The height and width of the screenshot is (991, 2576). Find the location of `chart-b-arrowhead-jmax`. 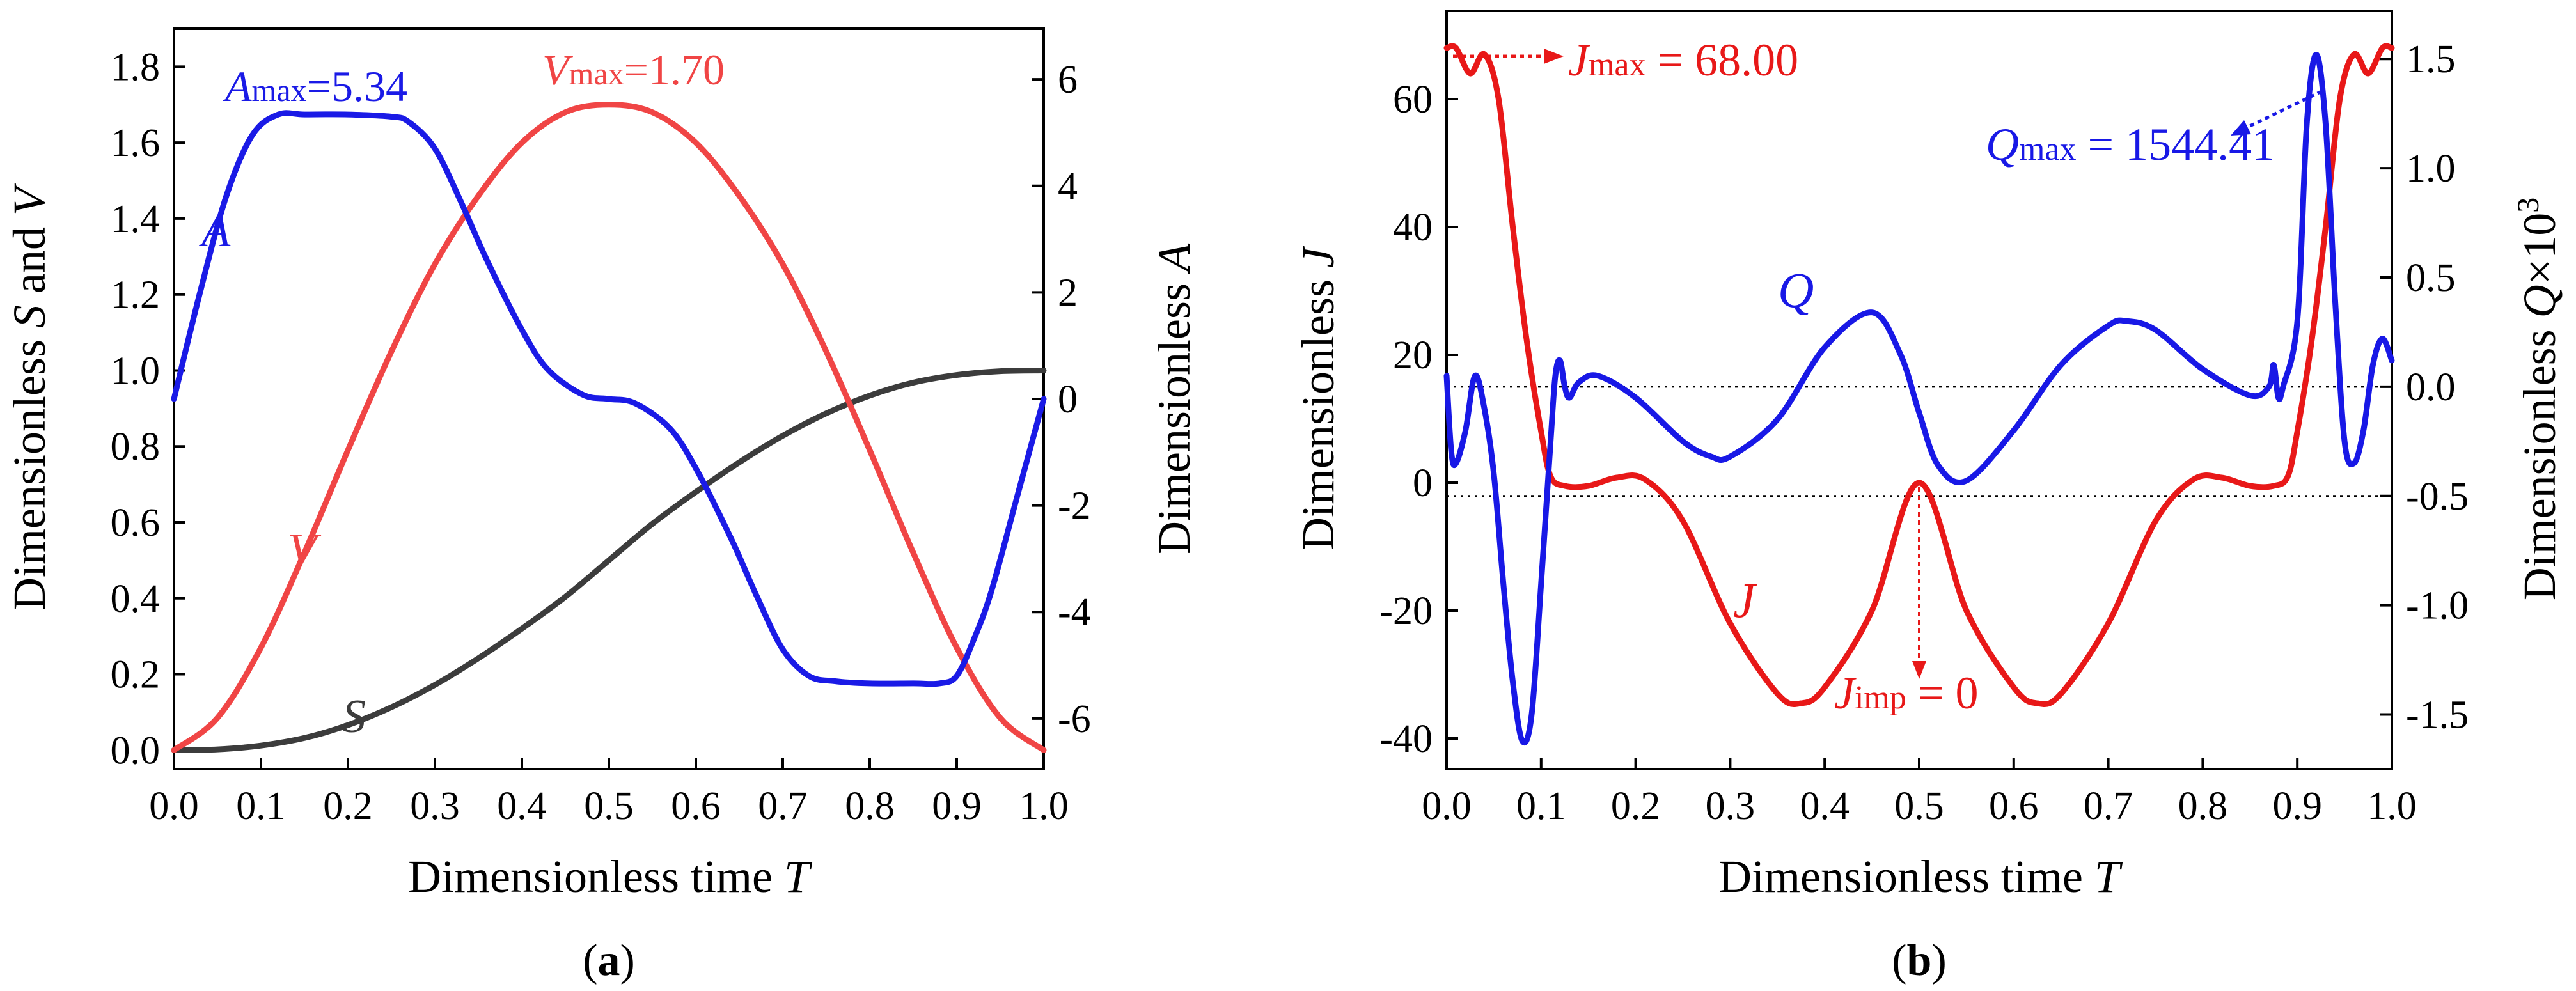

chart-b-arrowhead-jmax is located at coordinates (1554, 57).